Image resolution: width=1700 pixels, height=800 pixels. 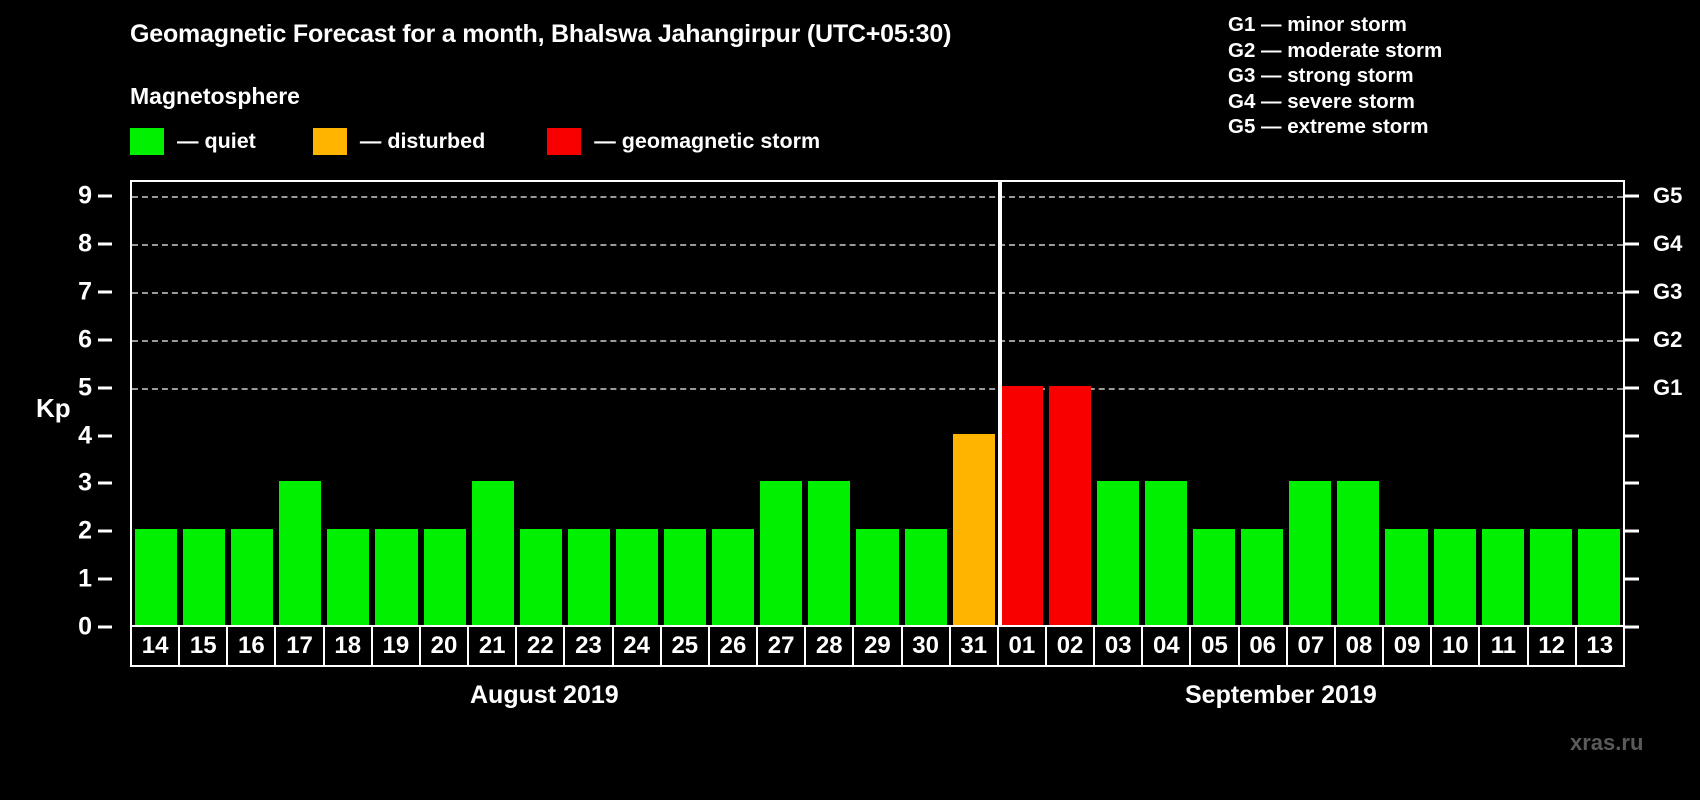 What do you see at coordinates (156, 646) in the screenshot?
I see `date-label: 14` at bounding box center [156, 646].